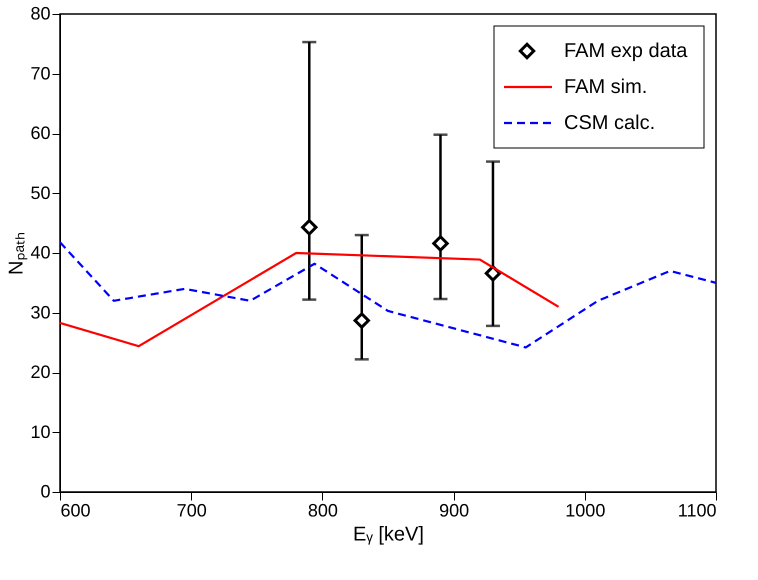 The height and width of the screenshot is (580, 758). Describe the element at coordinates (16, 253) in the screenshot. I see `y-axis-title: Nₚₐₜₕ` at that location.